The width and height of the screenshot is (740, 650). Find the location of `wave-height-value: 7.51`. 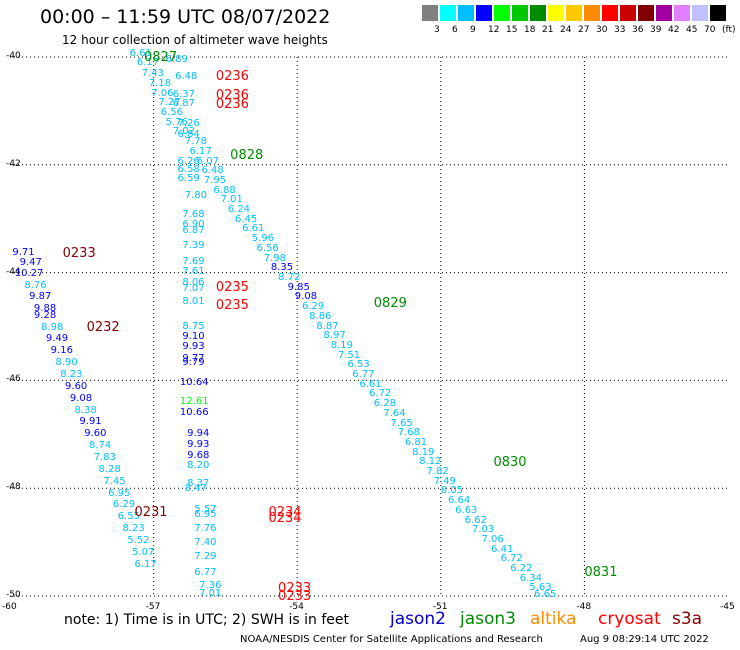

wave-height-value: 7.51 is located at coordinates (349, 355).